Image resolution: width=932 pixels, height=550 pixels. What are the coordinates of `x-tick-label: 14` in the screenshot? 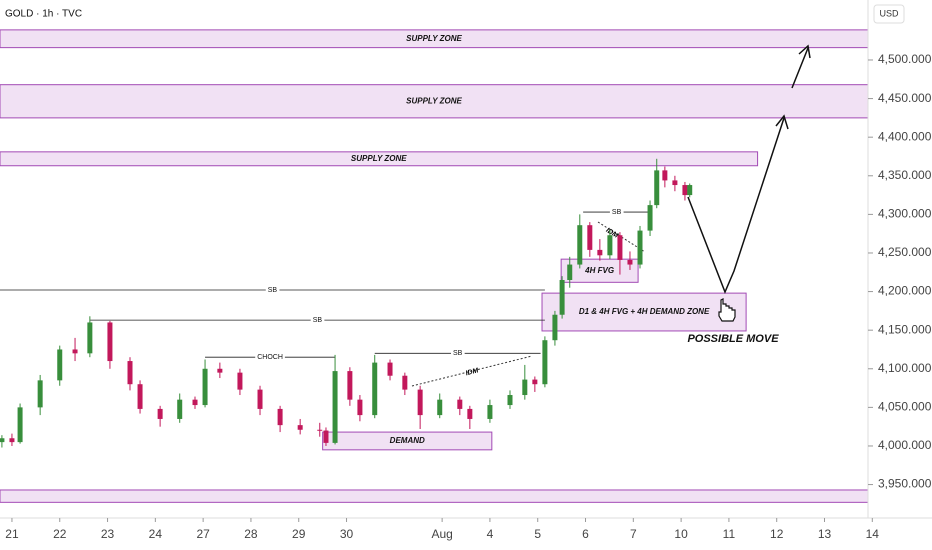 It's located at (873, 534).